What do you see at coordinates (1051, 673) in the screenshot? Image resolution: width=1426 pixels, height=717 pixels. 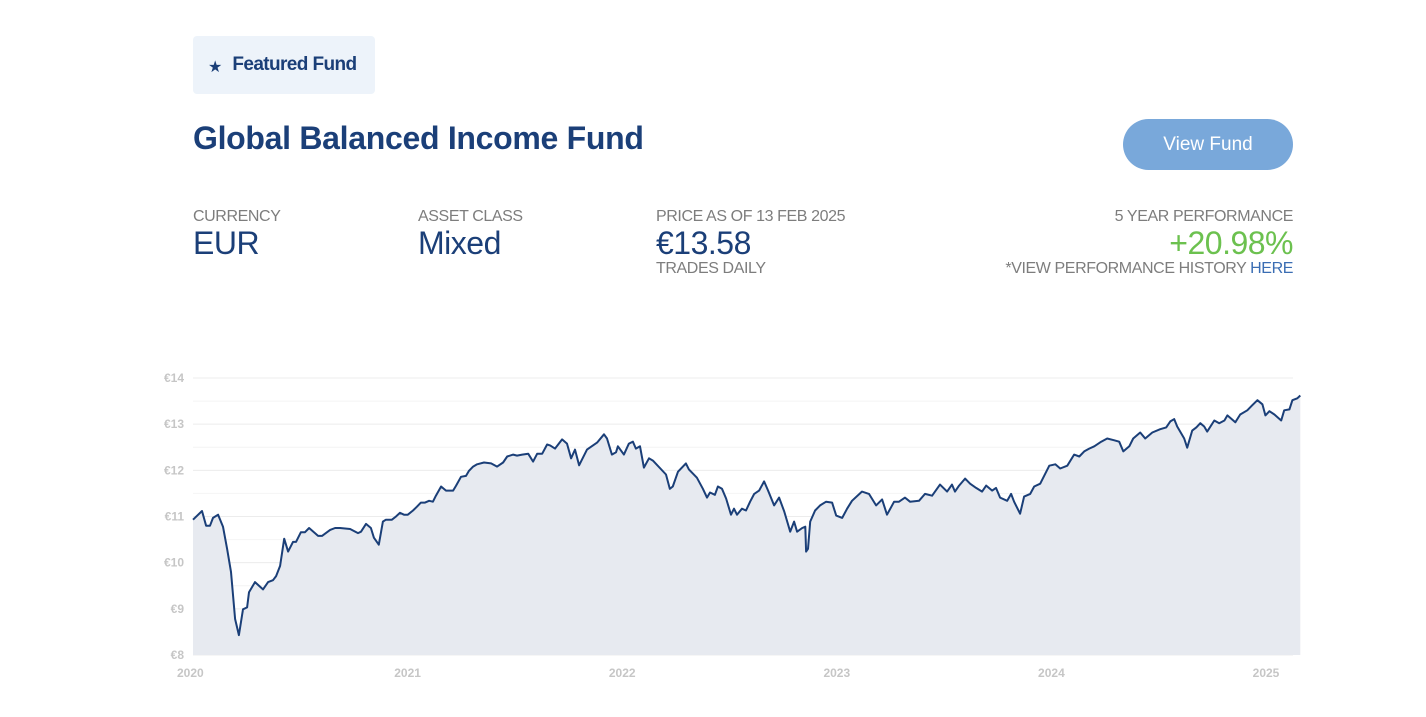 I see `x-tick-label: 2024` at bounding box center [1051, 673].